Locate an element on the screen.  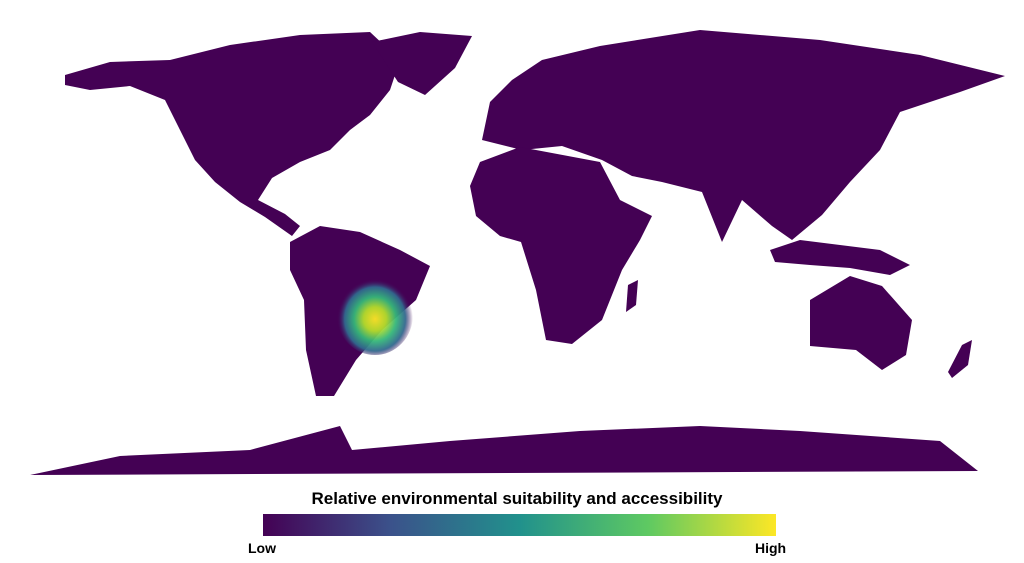
antarctica is located at coordinates (504, 450).